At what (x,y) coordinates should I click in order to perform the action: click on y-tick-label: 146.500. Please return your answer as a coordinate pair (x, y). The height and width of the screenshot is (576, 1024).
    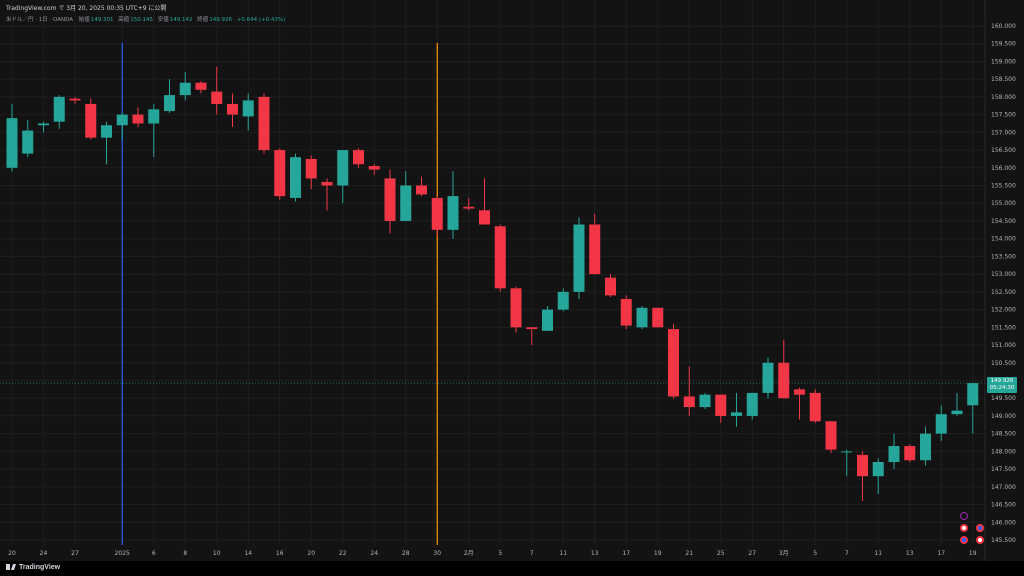
    Looking at the image, I should click on (1003, 505).